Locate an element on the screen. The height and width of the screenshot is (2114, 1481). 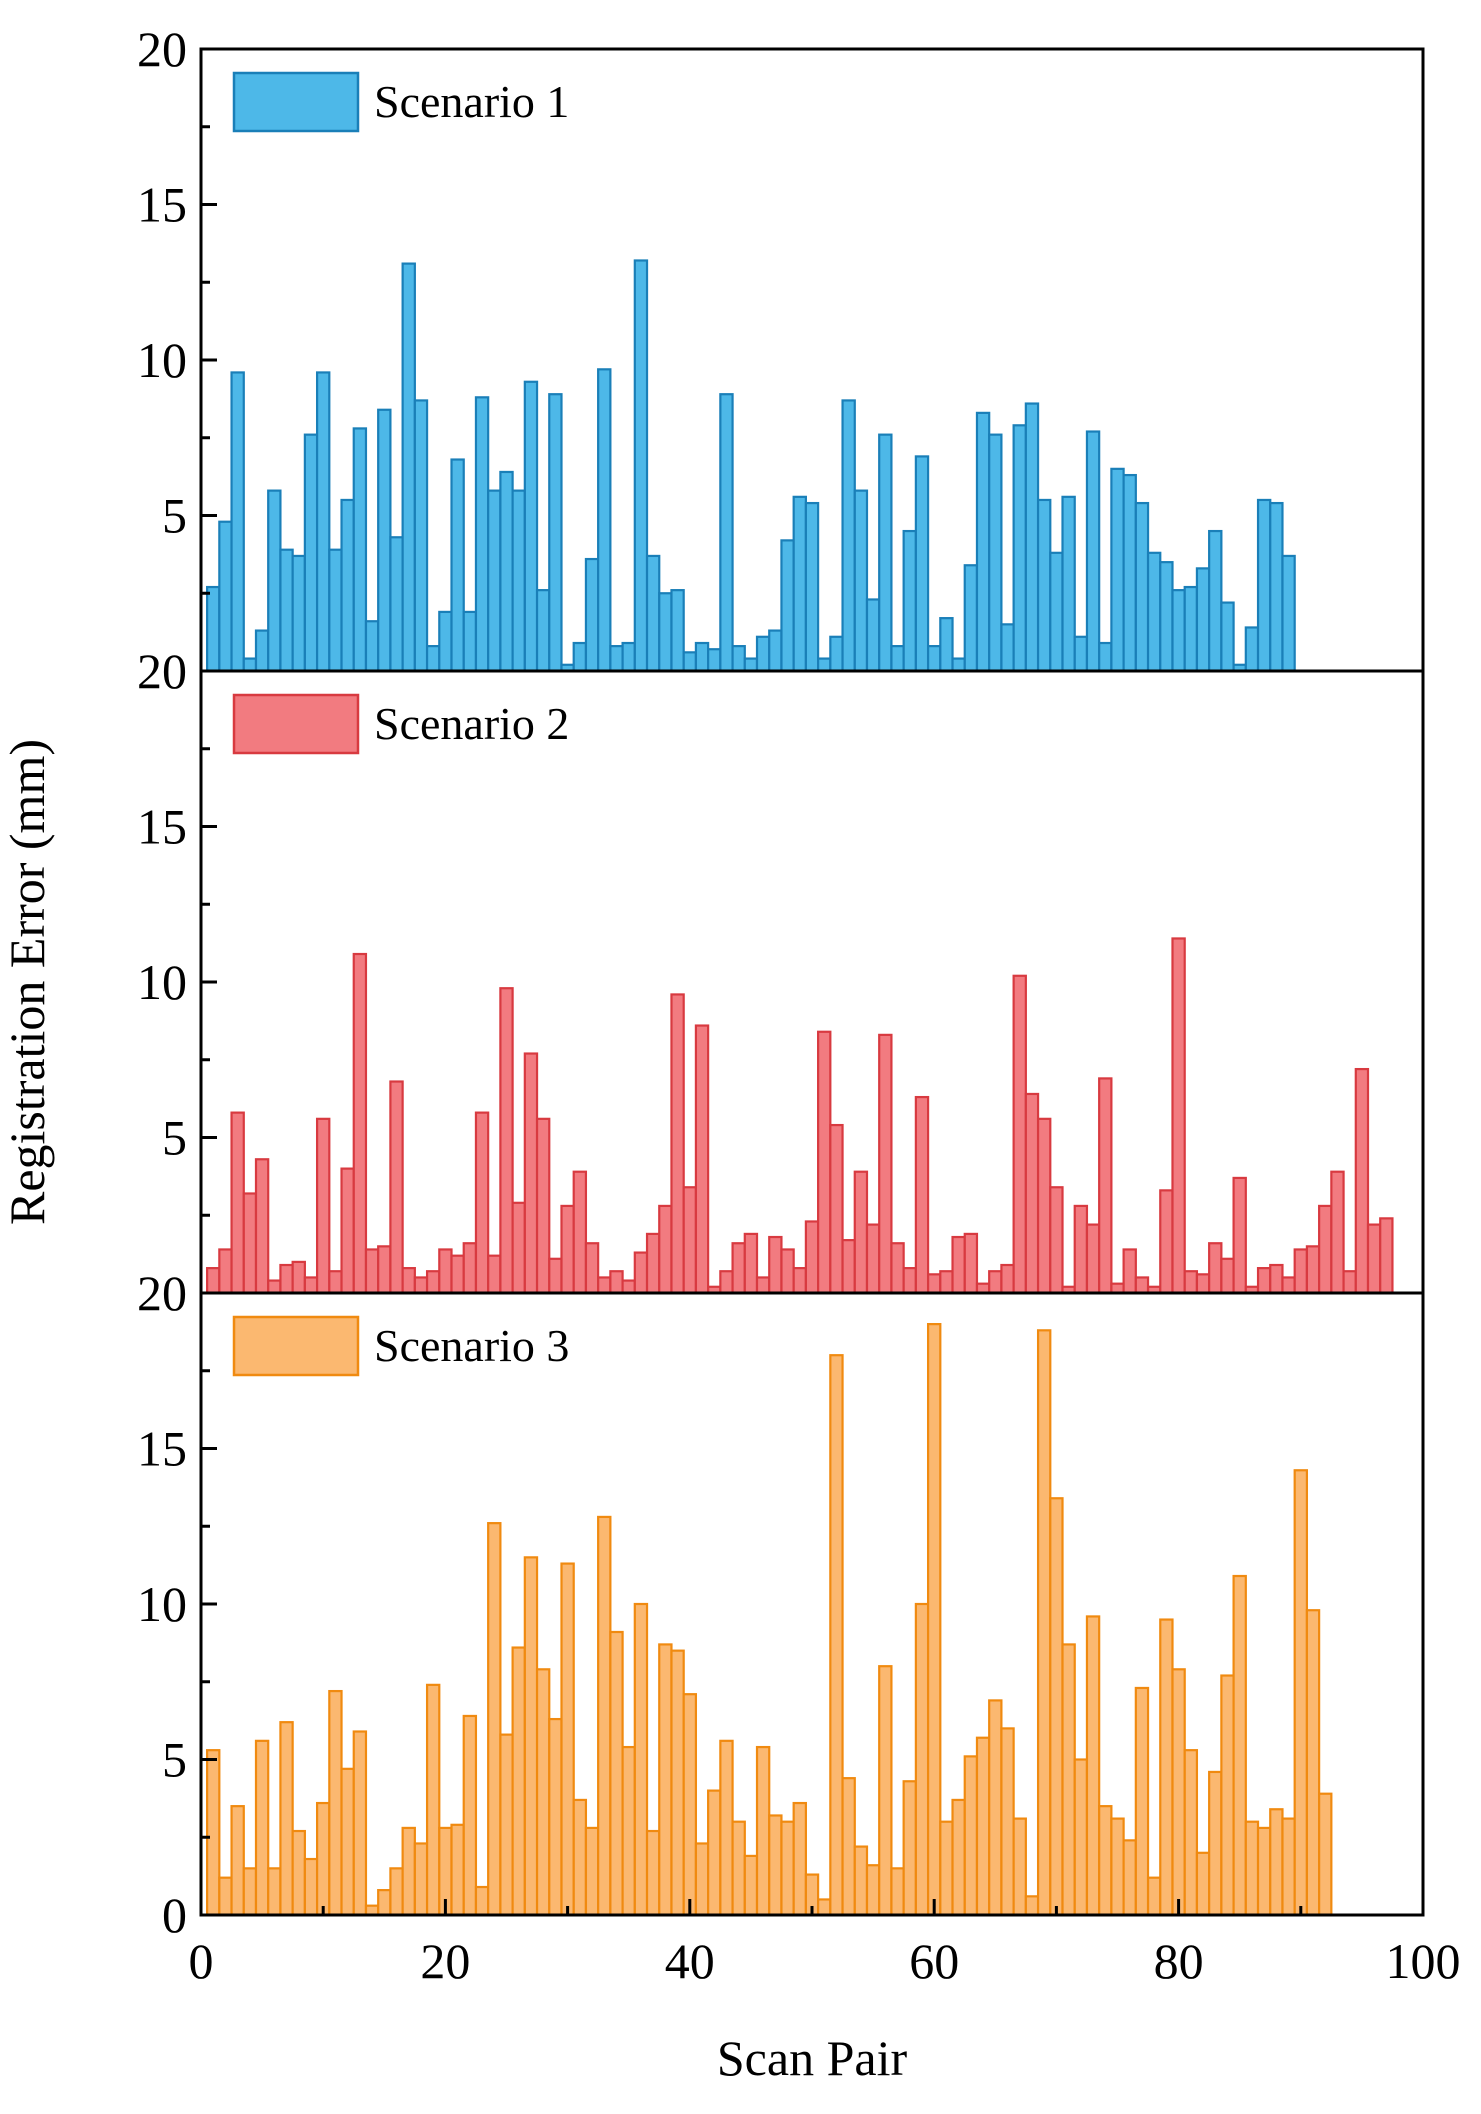
legend-scenario-2: Scenario 2 is located at coordinates (400, 724).